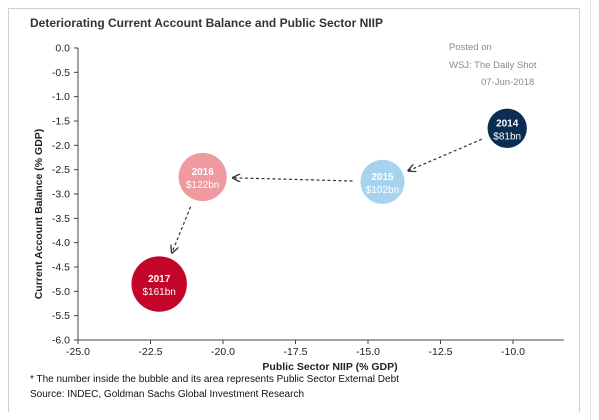 The width and height of the screenshot is (599, 420). What do you see at coordinates (382, 177) in the screenshot?
I see `bubble-year-label: 2015` at bounding box center [382, 177].